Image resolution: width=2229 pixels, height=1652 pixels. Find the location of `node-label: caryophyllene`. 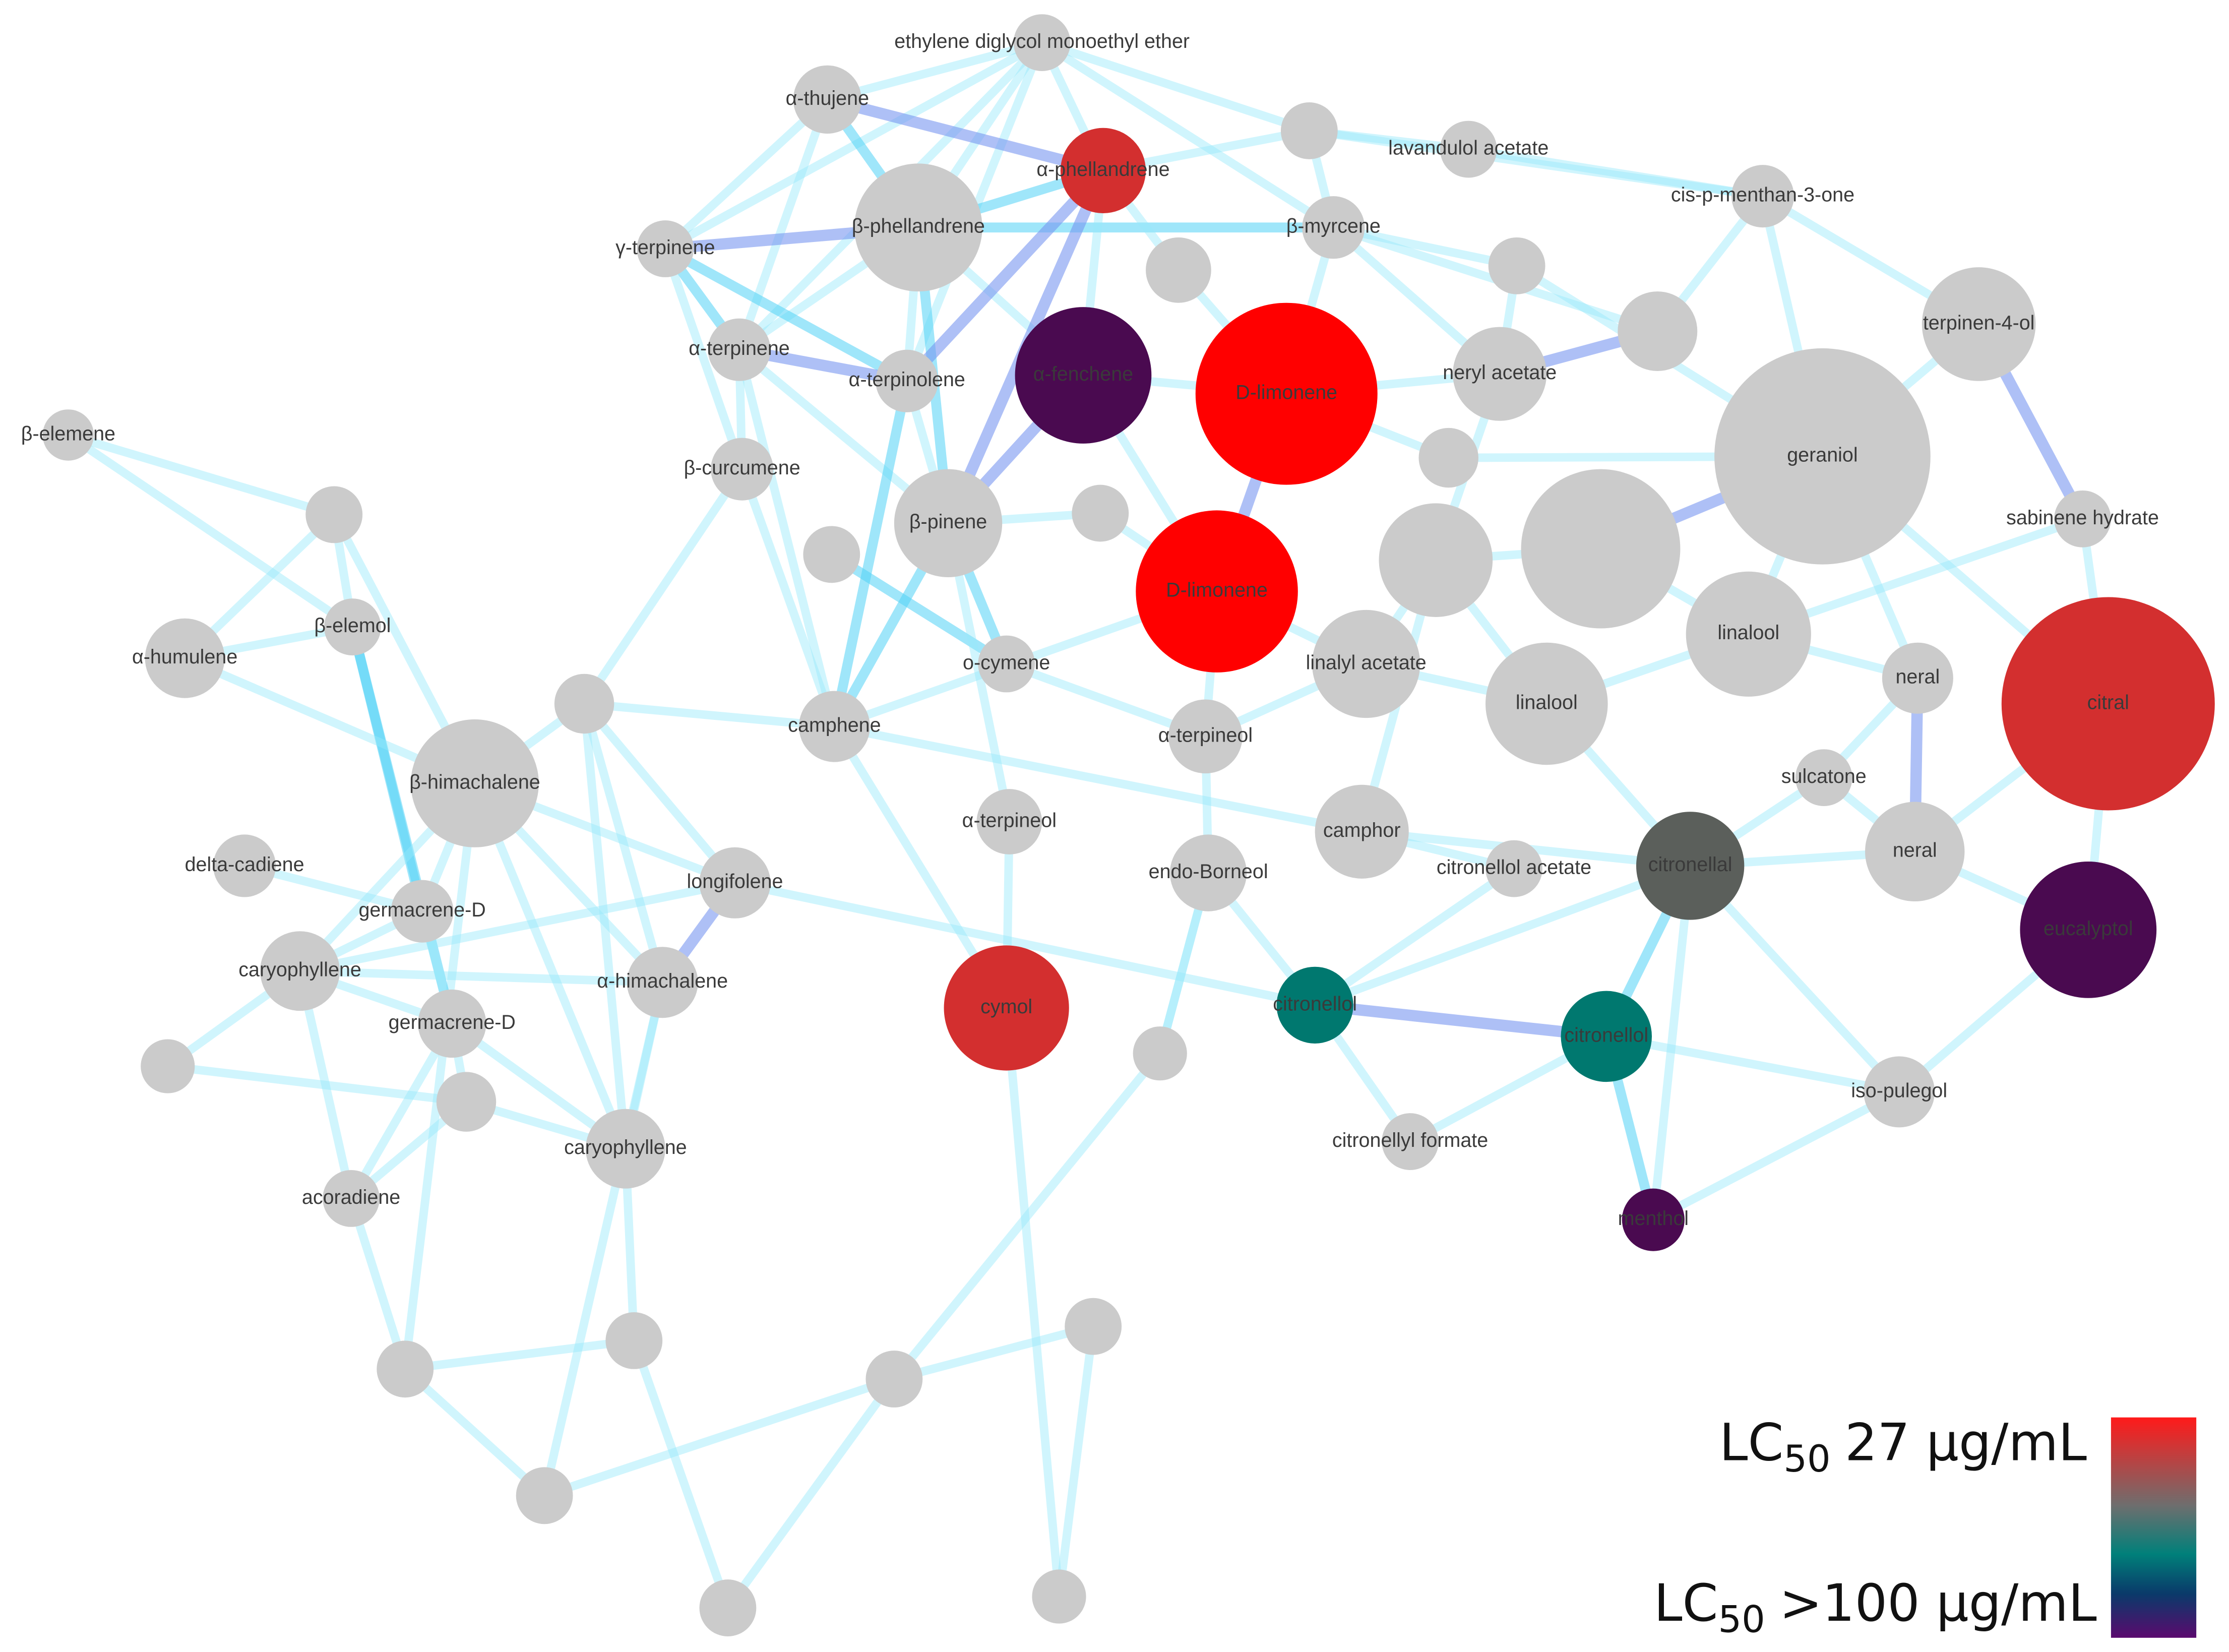

node-label: caryophyllene is located at coordinates (299, 970).